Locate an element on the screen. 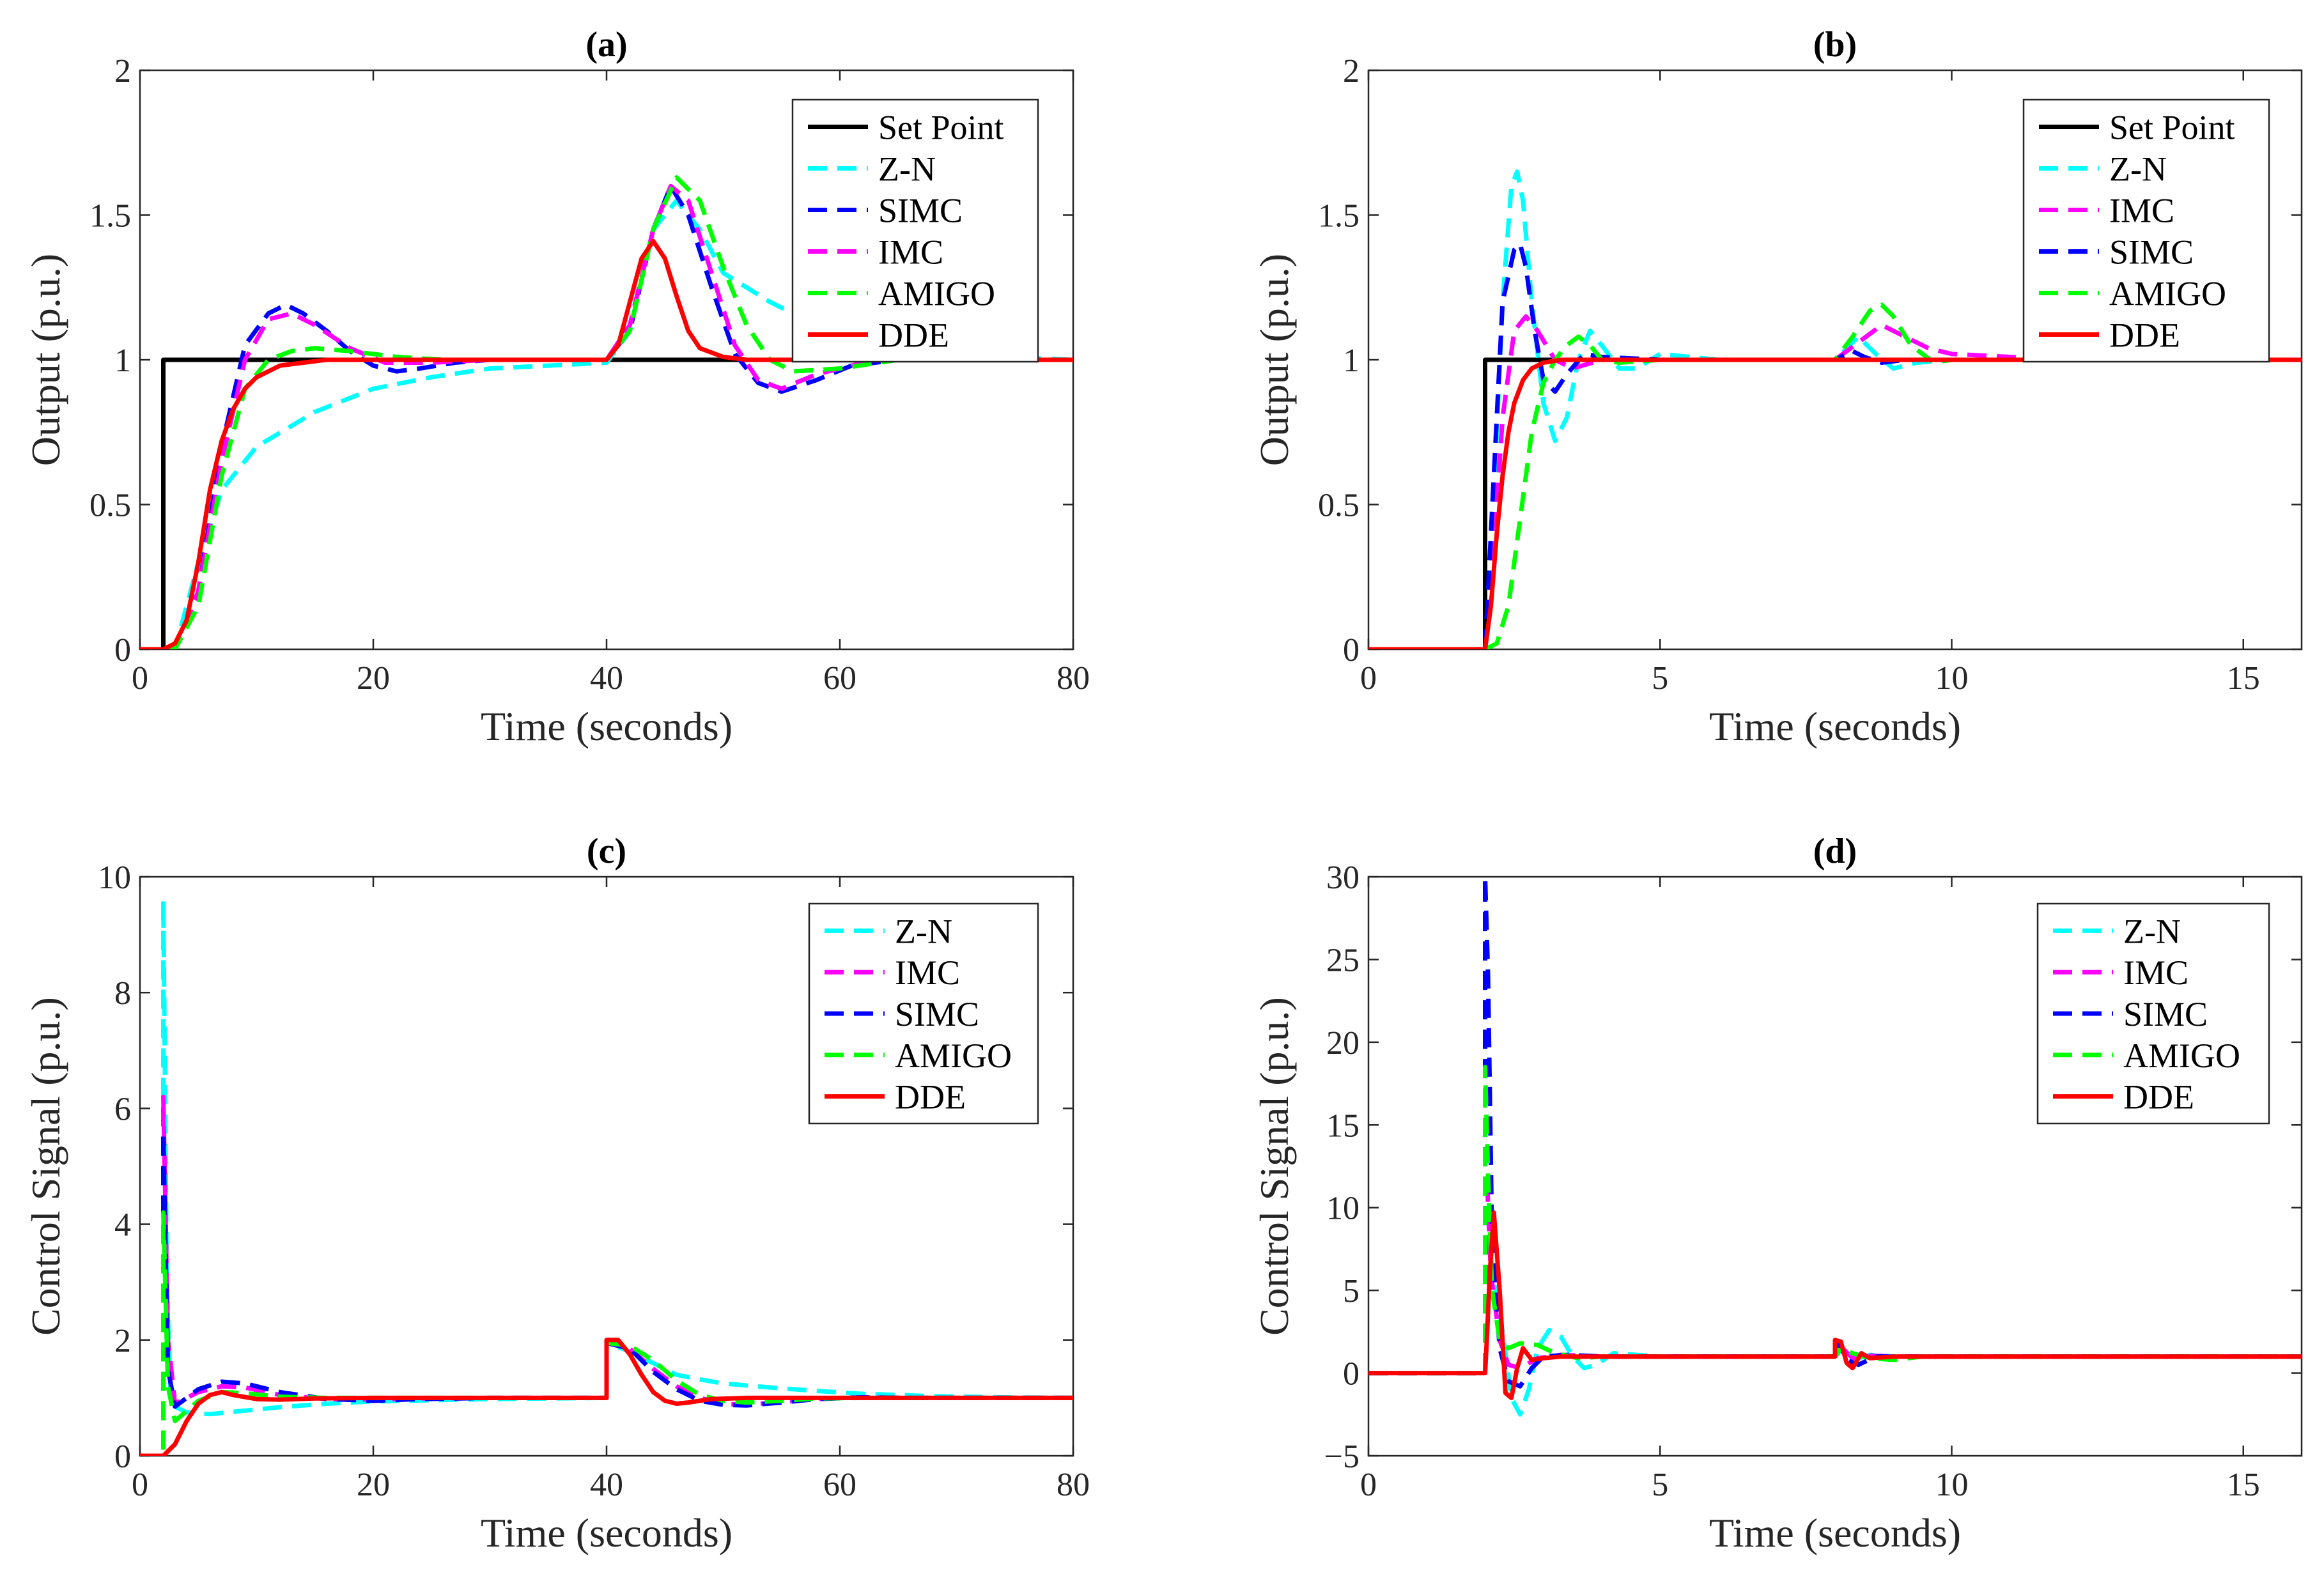 This screenshot has width=2324, height=1590. y-tick-label: 8 is located at coordinates (123, 993).